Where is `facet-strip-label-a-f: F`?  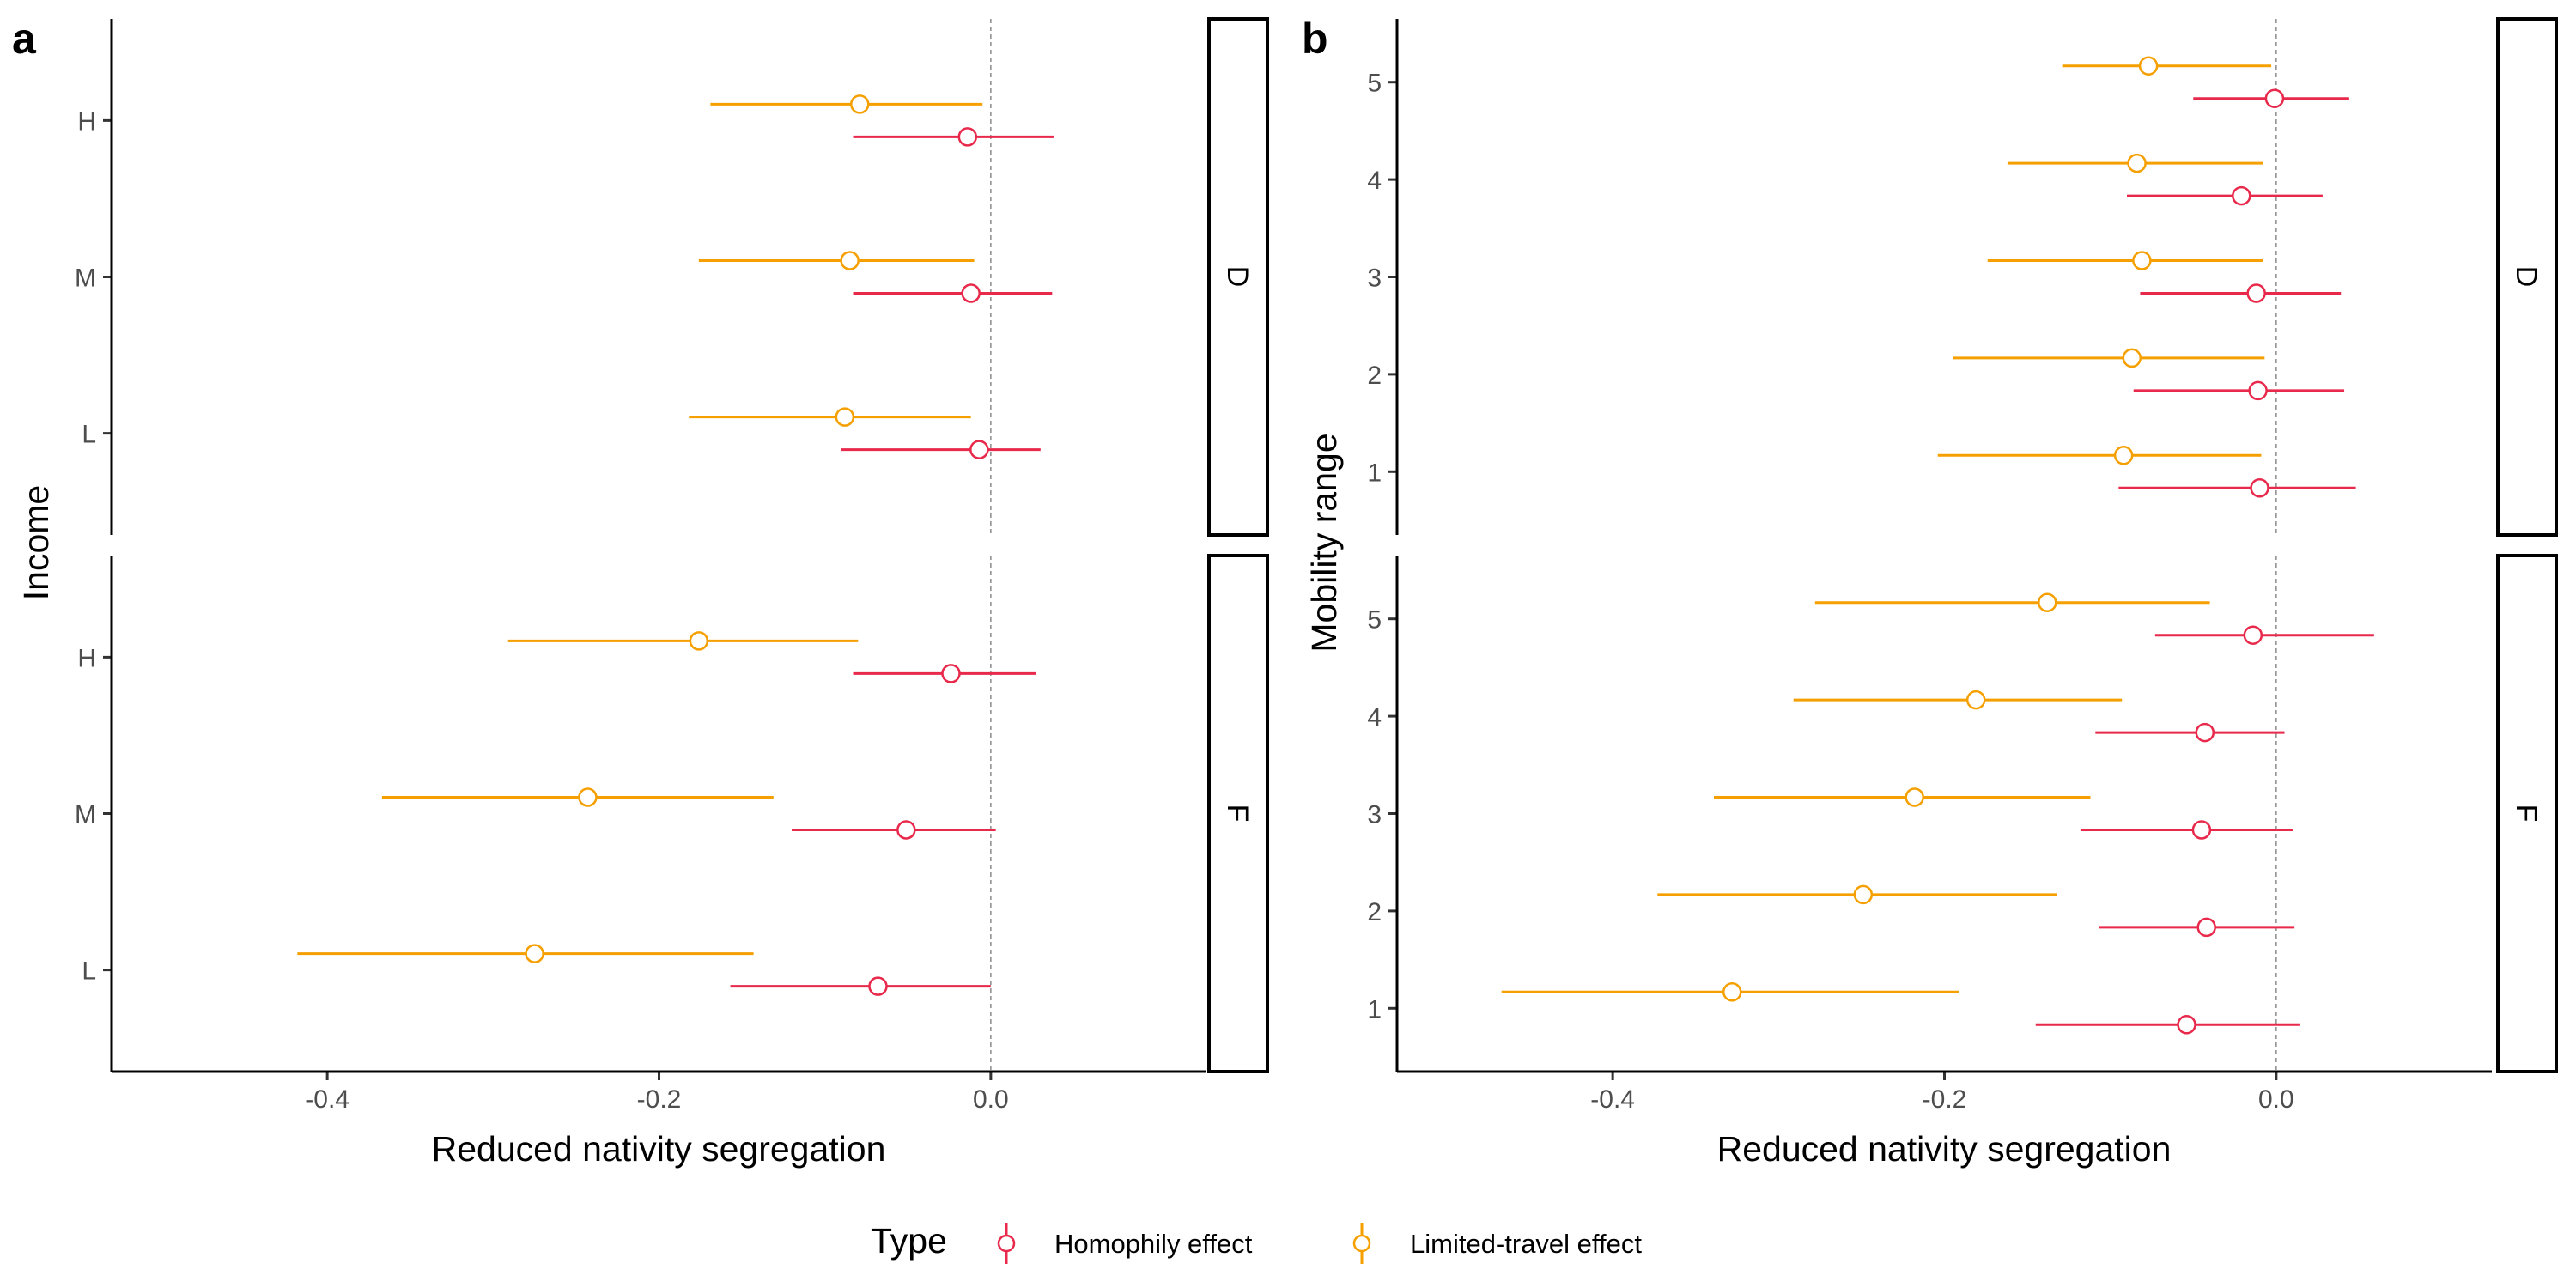 facet-strip-label-a-f: F is located at coordinates (1237, 814).